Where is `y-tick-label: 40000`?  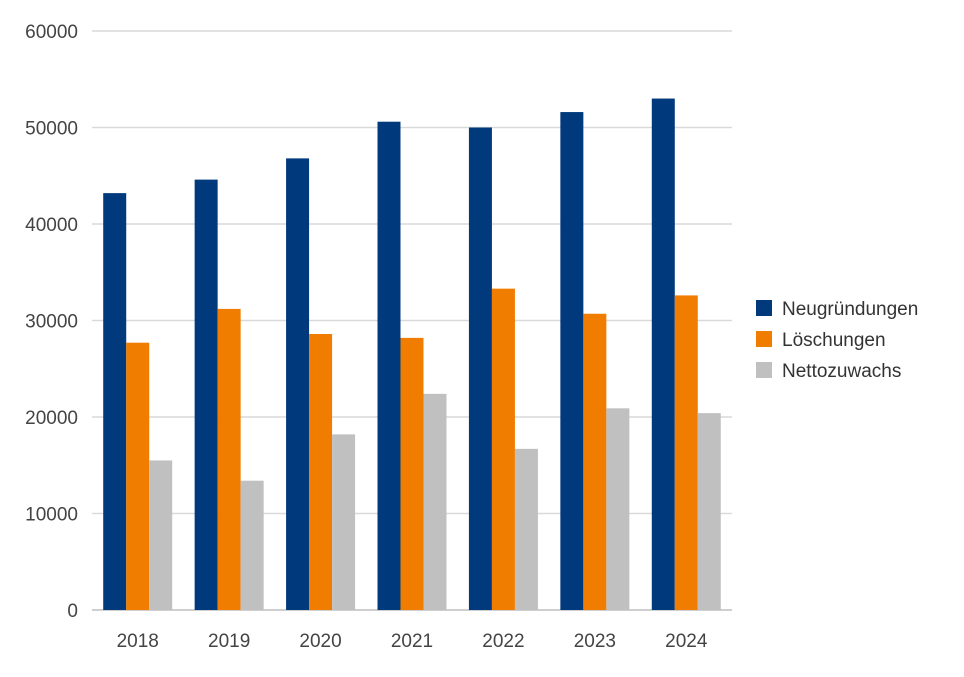
y-tick-label: 40000 is located at coordinates (51, 225).